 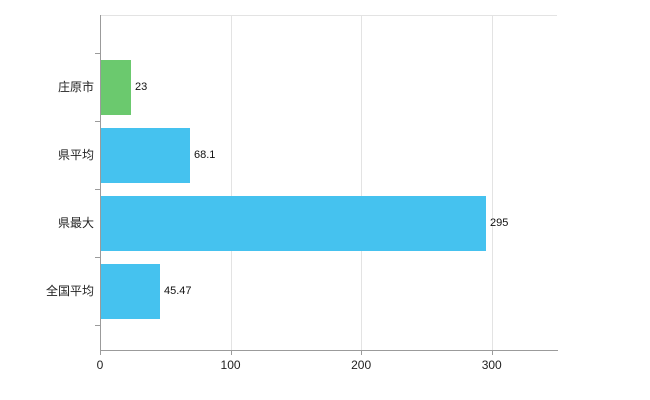 I want to click on bar-全国平均, so click(x=130, y=291).